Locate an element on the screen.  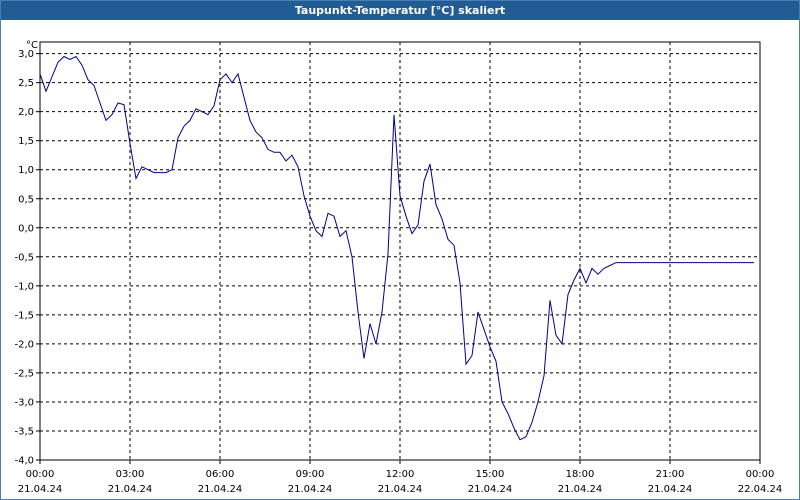
x-tick-time: 03:00 is located at coordinates (130, 474).